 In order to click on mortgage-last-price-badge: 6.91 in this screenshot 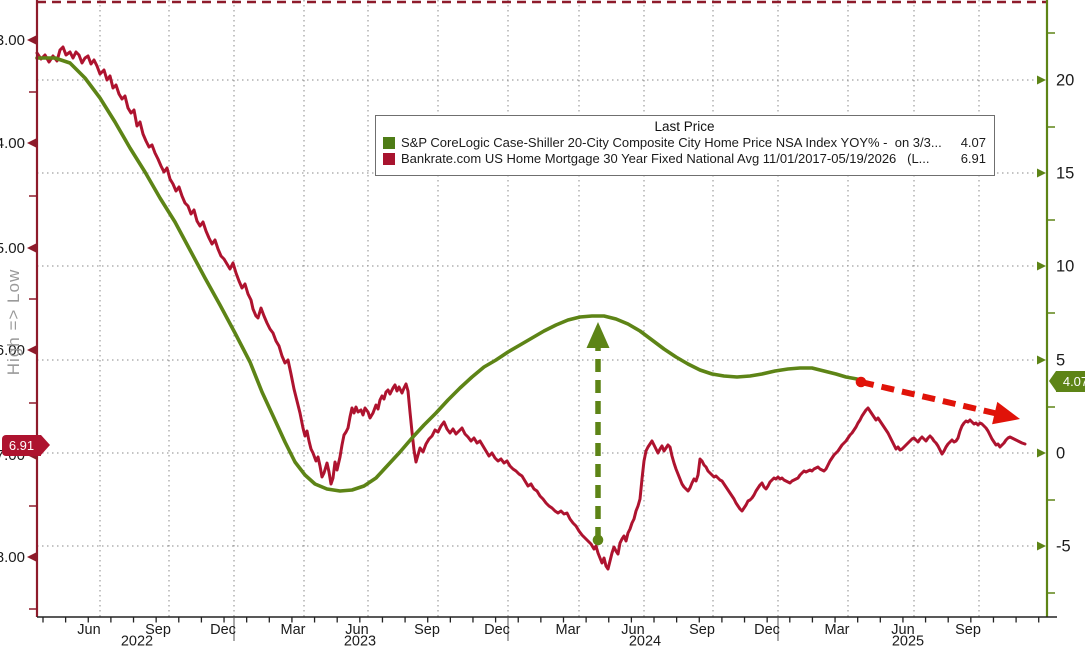, I will do `click(26, 445)`.